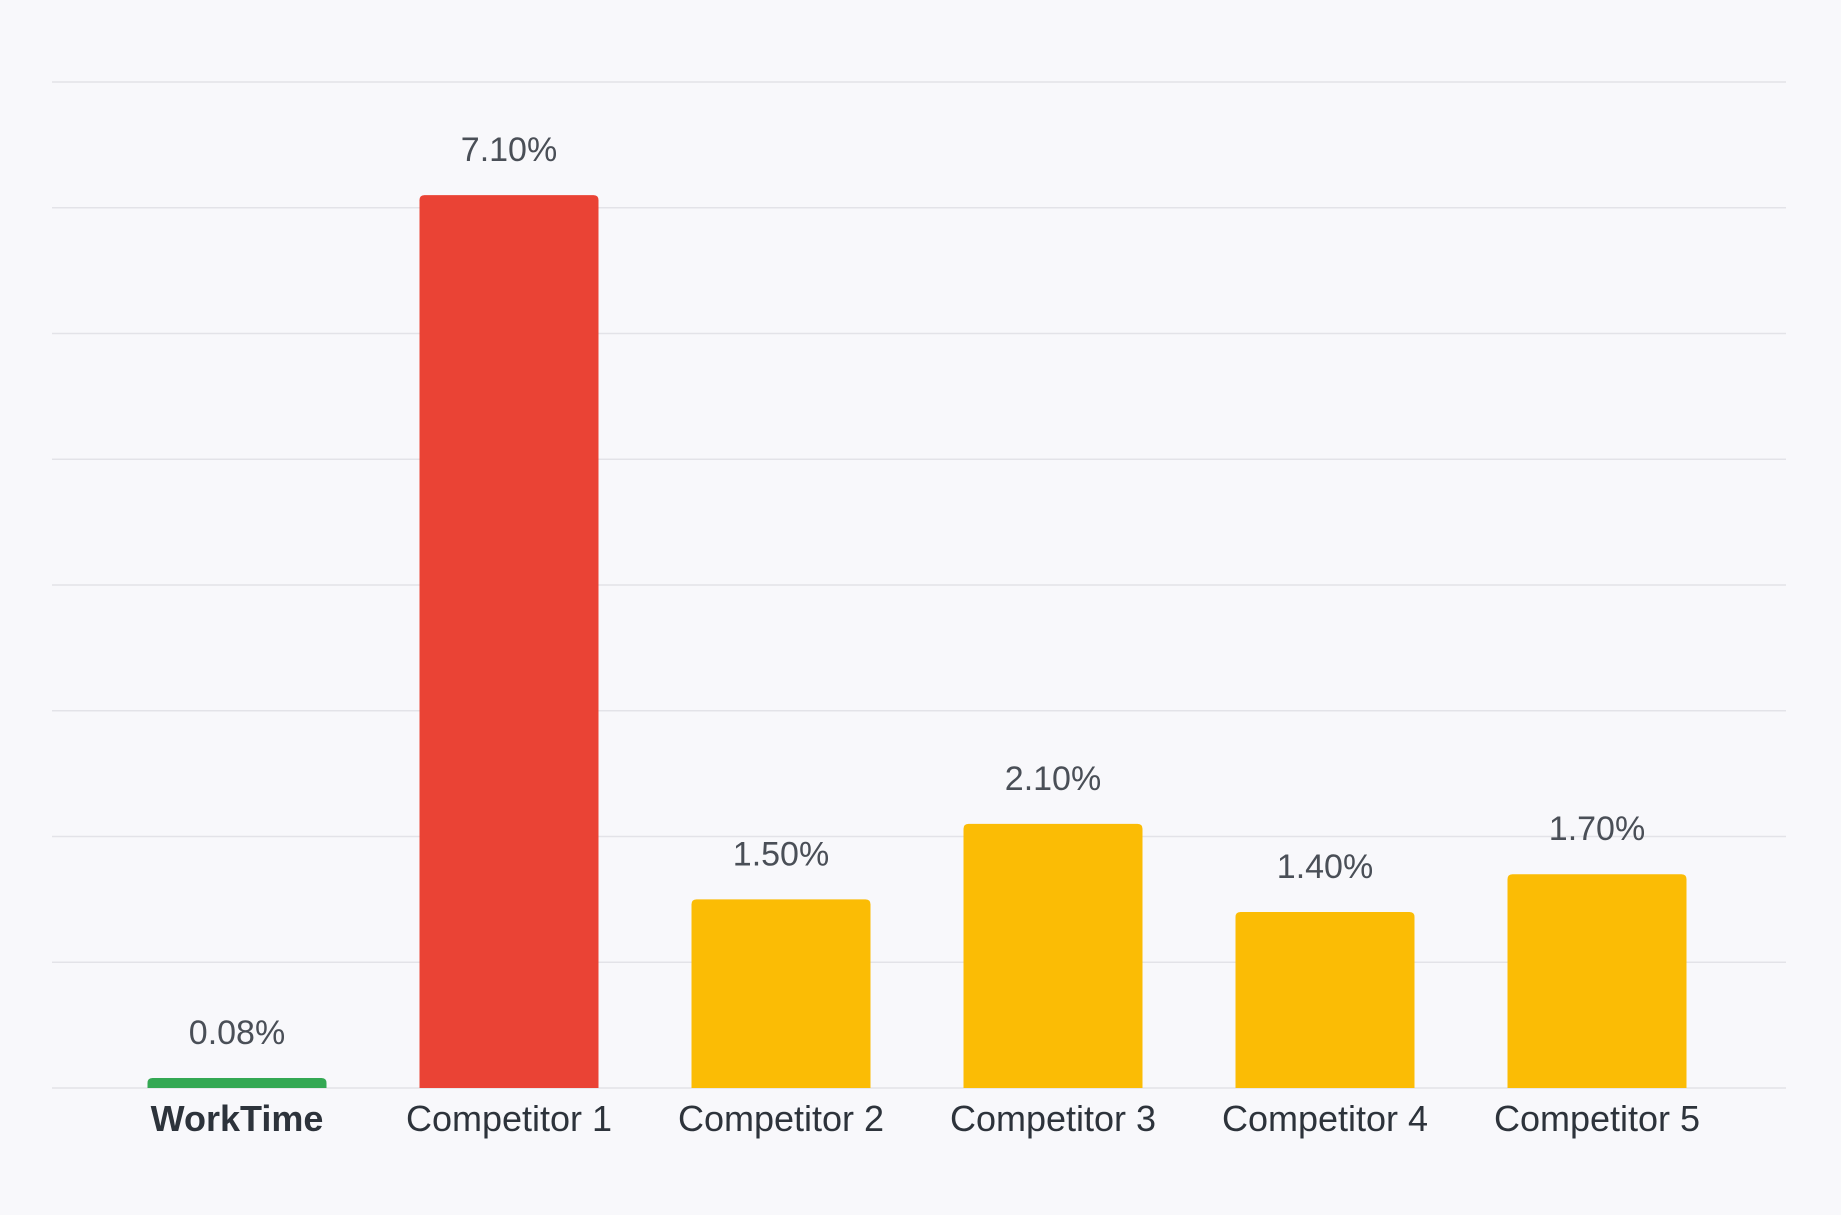 The height and width of the screenshot is (1215, 1841). Describe the element at coordinates (1053, 779) in the screenshot. I see `value-label: 2.10%` at that location.